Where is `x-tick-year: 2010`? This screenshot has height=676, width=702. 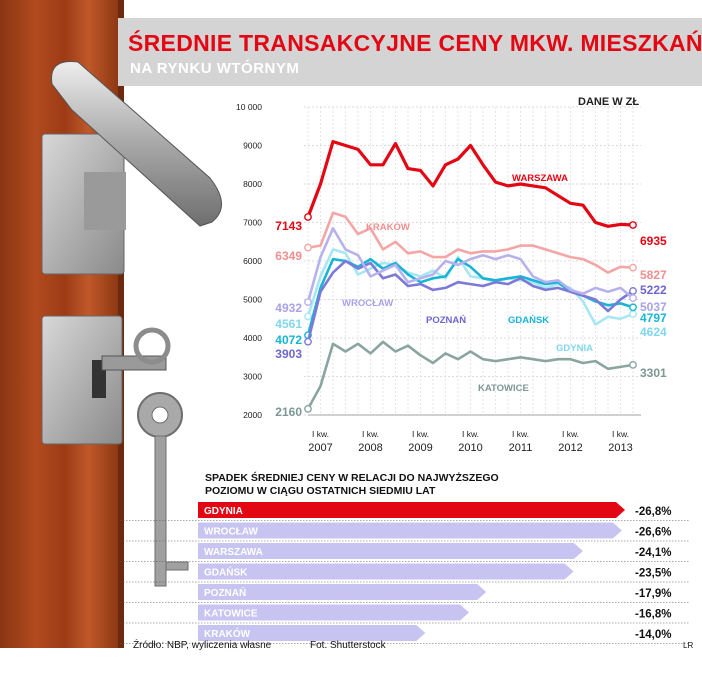 x-tick-year: 2010 is located at coordinates (470, 448).